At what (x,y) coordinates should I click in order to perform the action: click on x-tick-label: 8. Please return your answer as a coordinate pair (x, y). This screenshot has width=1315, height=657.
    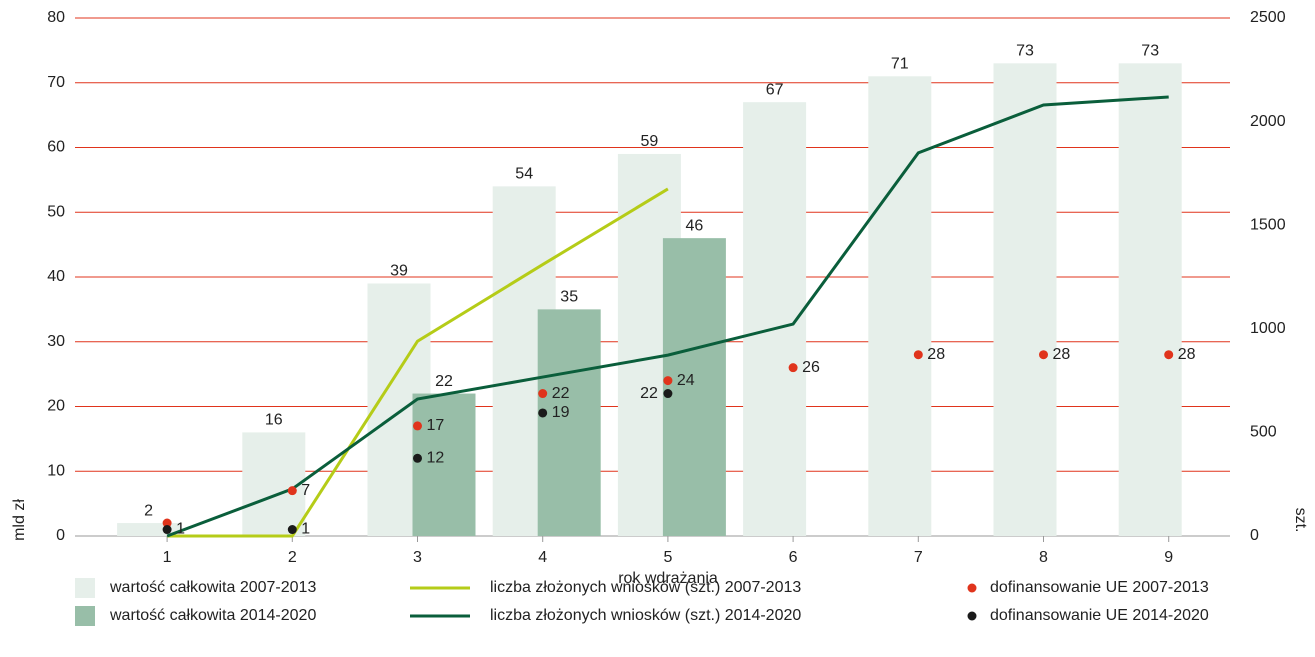
    Looking at the image, I should click on (1043, 557).